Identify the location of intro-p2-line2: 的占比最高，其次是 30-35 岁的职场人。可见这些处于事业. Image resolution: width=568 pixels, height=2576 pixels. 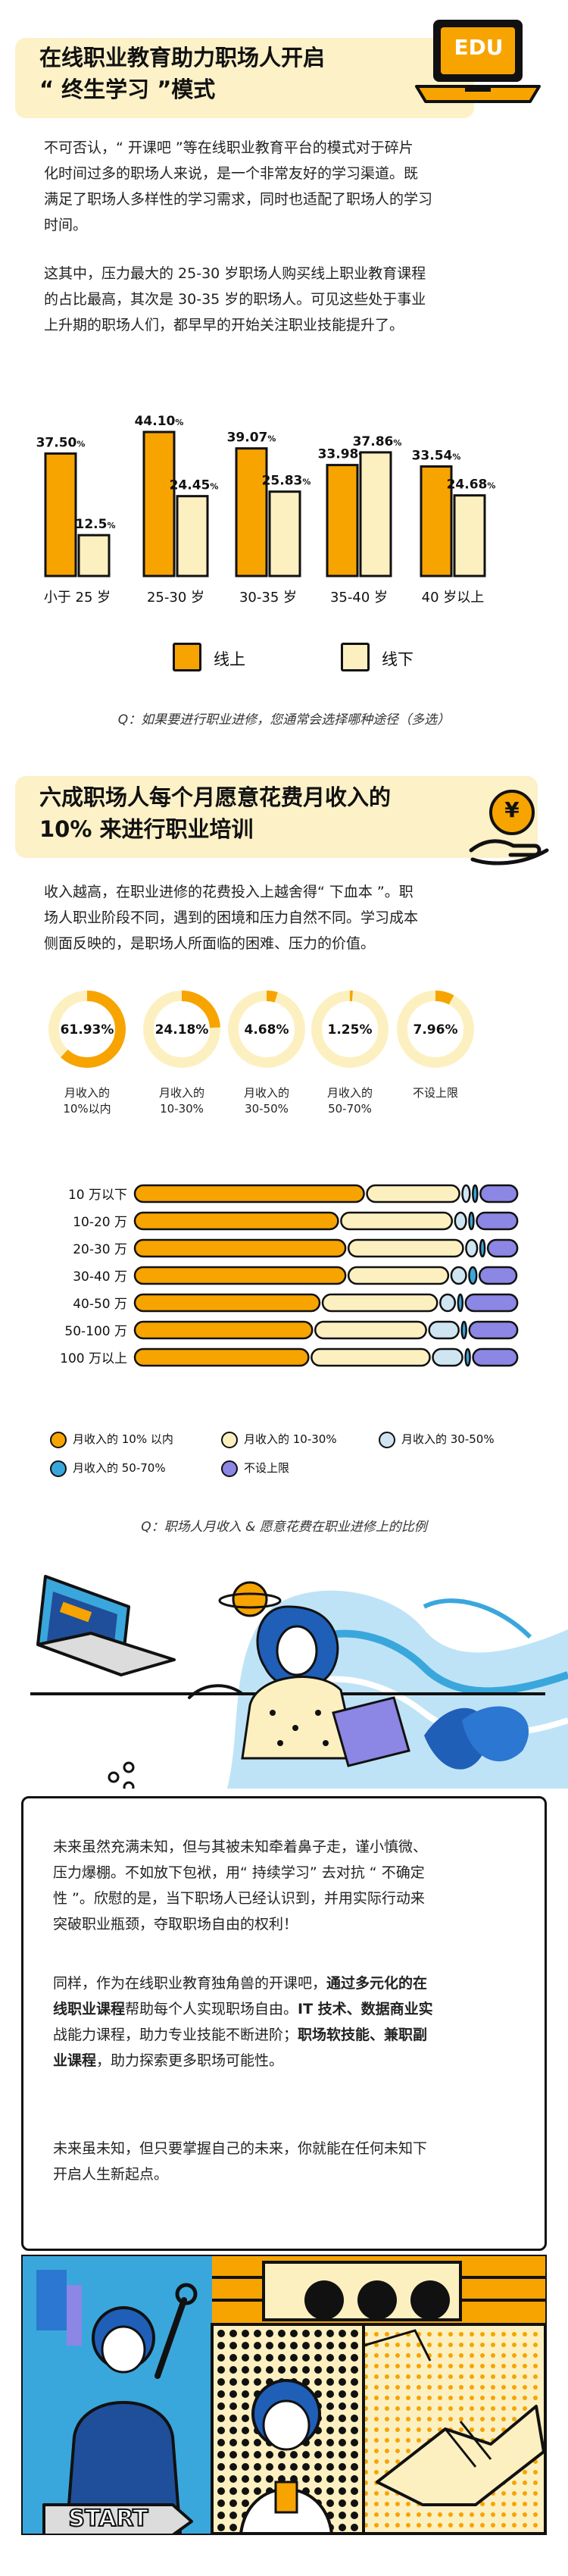
(235, 300).